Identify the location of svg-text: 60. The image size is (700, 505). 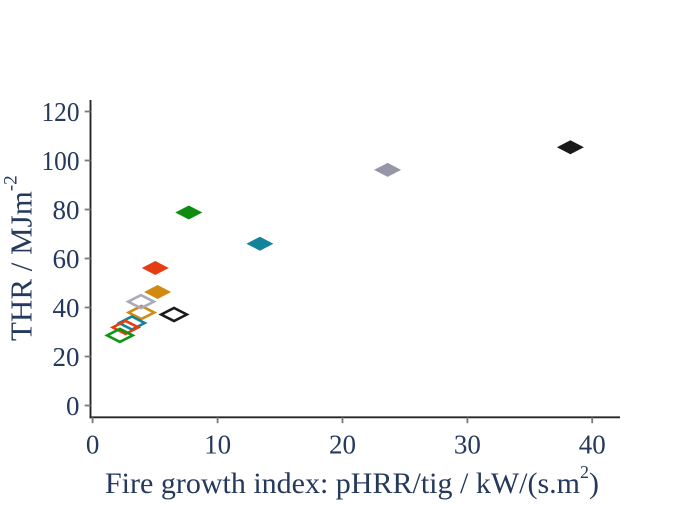
(66, 259).